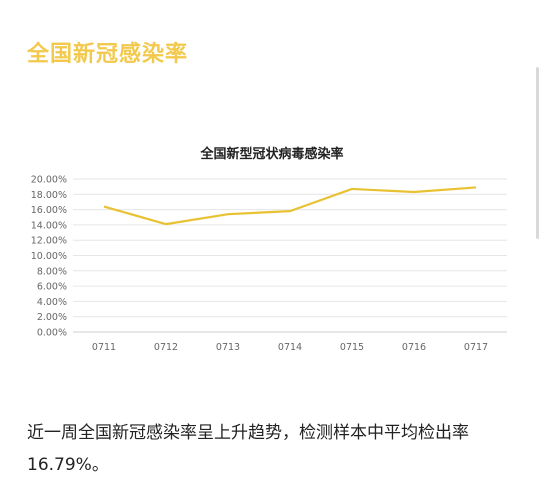  What do you see at coordinates (49, 210) in the screenshot?
I see `y-tick-label: 16.00%` at bounding box center [49, 210].